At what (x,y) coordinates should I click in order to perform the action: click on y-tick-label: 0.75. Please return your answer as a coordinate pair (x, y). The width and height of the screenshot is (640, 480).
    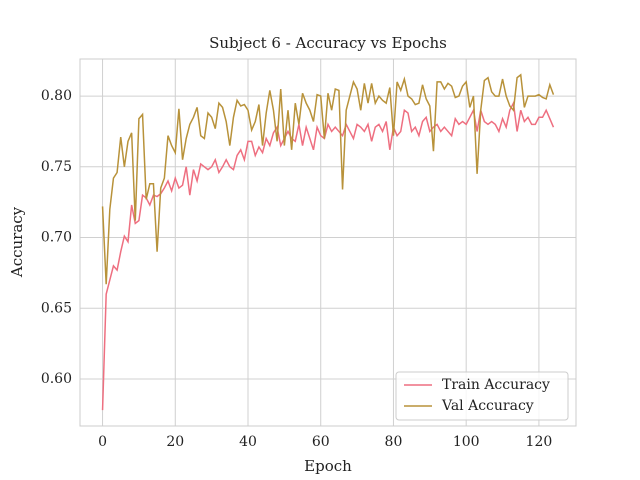
    Looking at the image, I should click on (56, 167).